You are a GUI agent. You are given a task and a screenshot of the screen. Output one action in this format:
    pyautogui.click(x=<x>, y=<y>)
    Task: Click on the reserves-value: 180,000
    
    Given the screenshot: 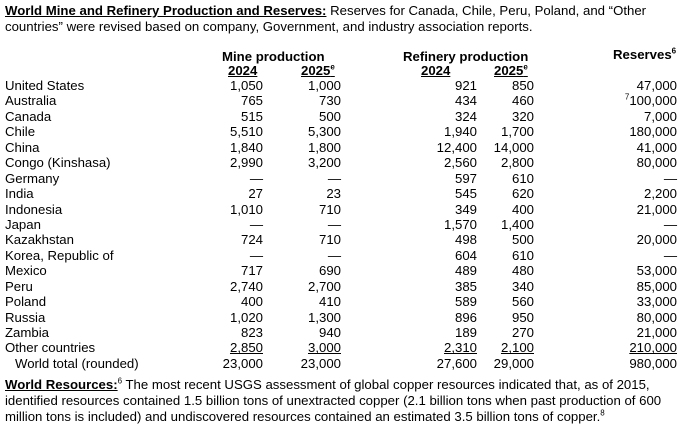 What is the action you would take?
    pyautogui.click(x=642, y=131)
    